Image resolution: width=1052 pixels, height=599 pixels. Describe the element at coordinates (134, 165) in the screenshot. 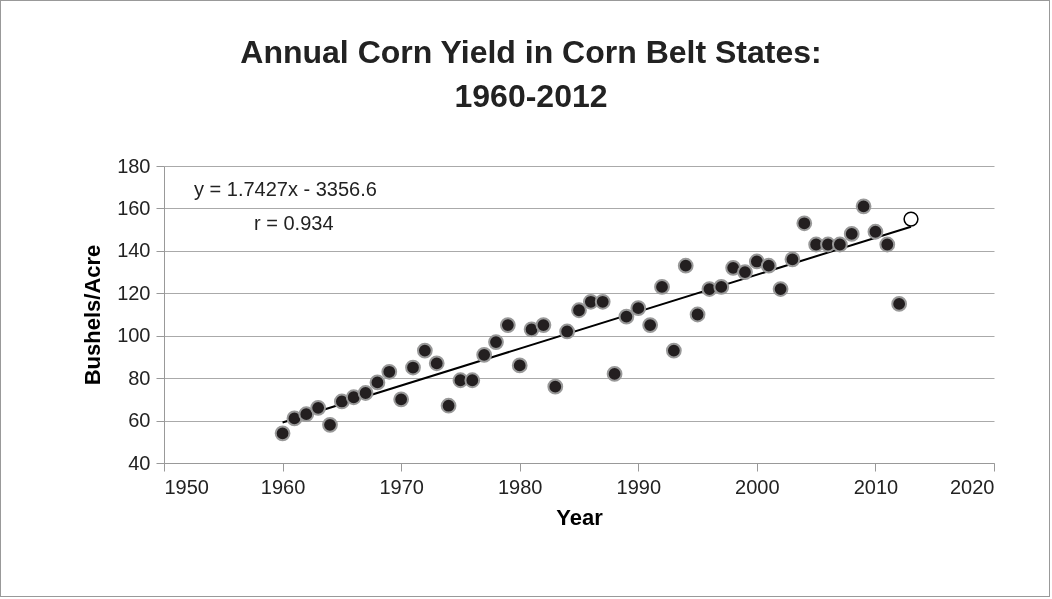

I see `y-tick-label: 180` at that location.